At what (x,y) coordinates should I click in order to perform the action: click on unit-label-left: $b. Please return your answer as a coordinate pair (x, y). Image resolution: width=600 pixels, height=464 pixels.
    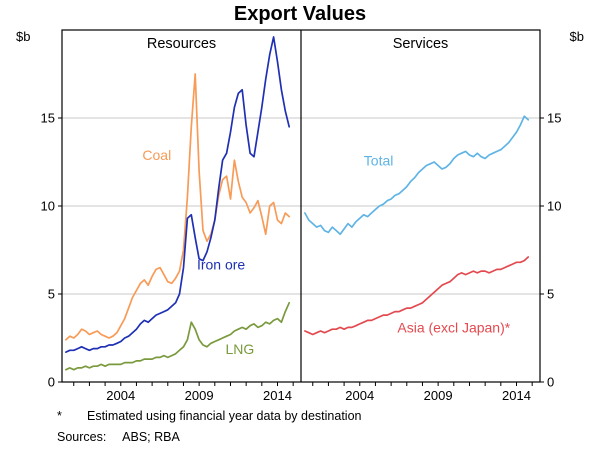
    Looking at the image, I should click on (23, 36).